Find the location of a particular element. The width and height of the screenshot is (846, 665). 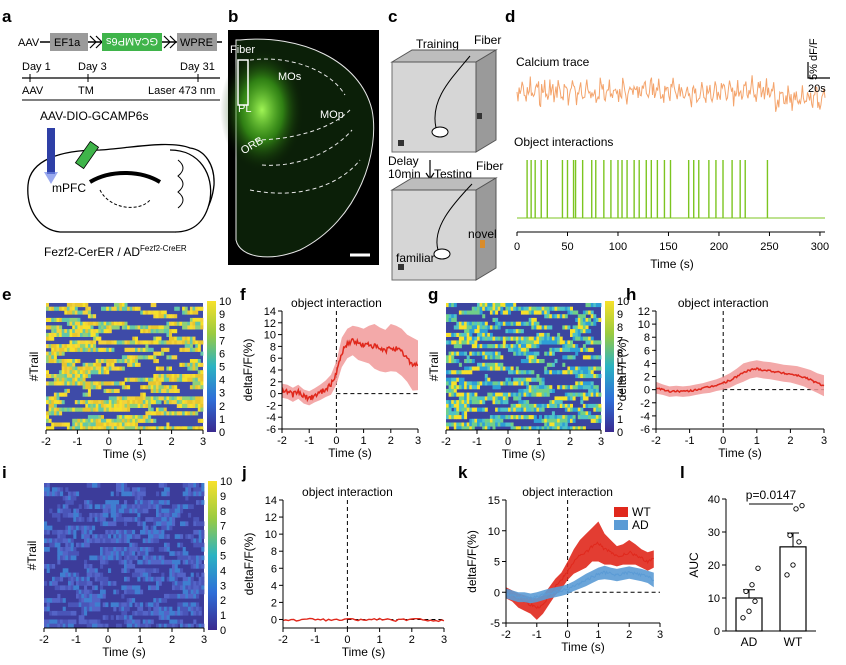

colorbar is located at coordinates (609, 366).